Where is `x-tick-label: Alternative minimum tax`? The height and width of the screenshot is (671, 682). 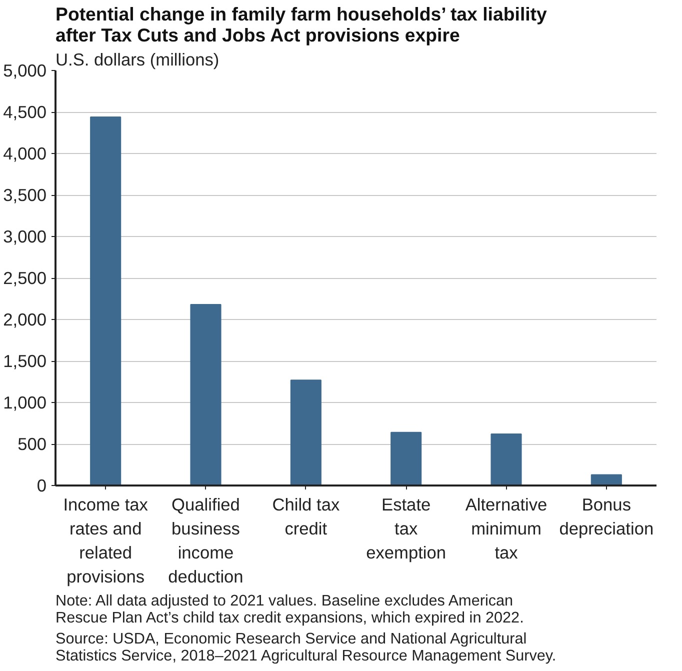
x-tick-label: Alternative minimum tax is located at coordinates (506, 528).